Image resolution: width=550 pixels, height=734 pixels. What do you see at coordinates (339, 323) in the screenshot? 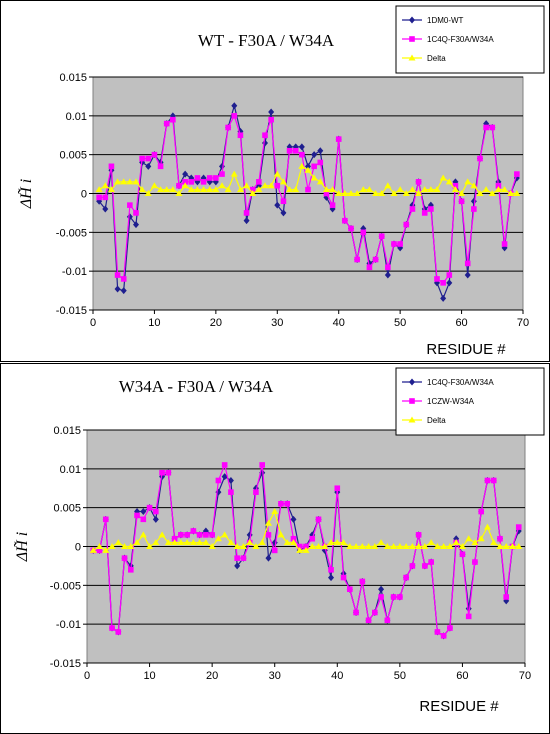
I see `x-tick-label: 40` at bounding box center [339, 323].